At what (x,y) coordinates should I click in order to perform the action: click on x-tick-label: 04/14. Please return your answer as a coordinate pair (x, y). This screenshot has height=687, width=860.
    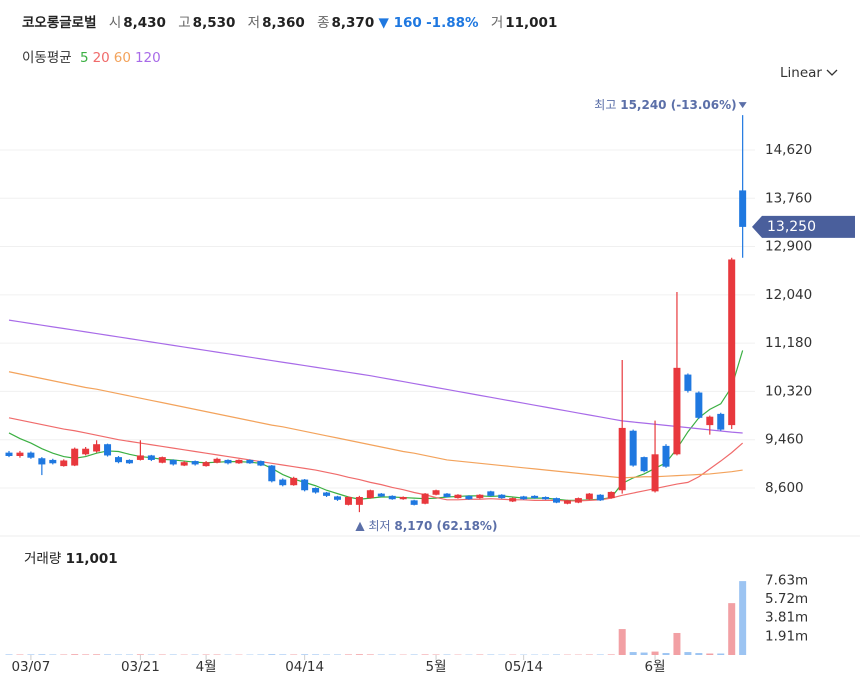
    Looking at the image, I should click on (304, 667).